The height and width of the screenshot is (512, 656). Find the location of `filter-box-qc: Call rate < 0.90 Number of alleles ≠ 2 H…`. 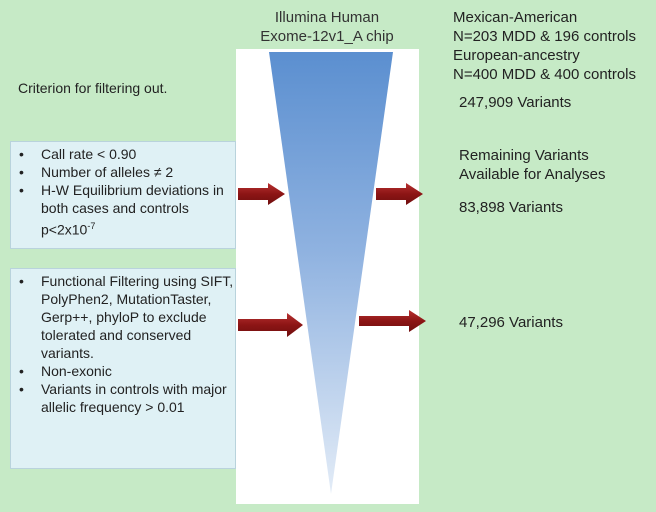

filter-box-qc: Call rate < 0.90 Number of alleles ≠ 2 H… is located at coordinates (123, 195).